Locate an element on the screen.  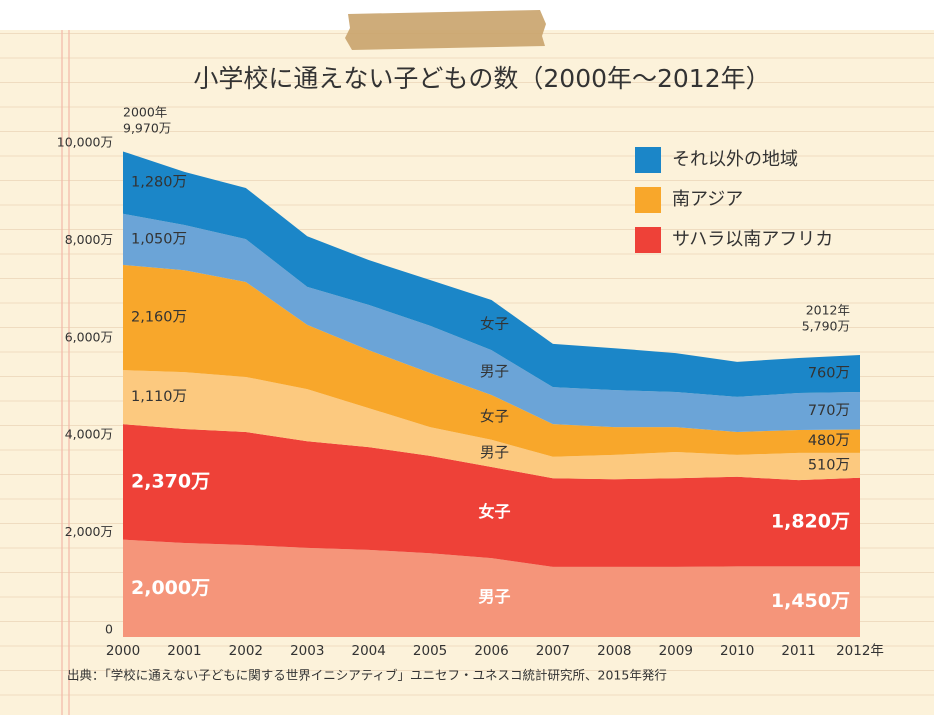
y-tick-label: 8,000万 is located at coordinates (89, 239).